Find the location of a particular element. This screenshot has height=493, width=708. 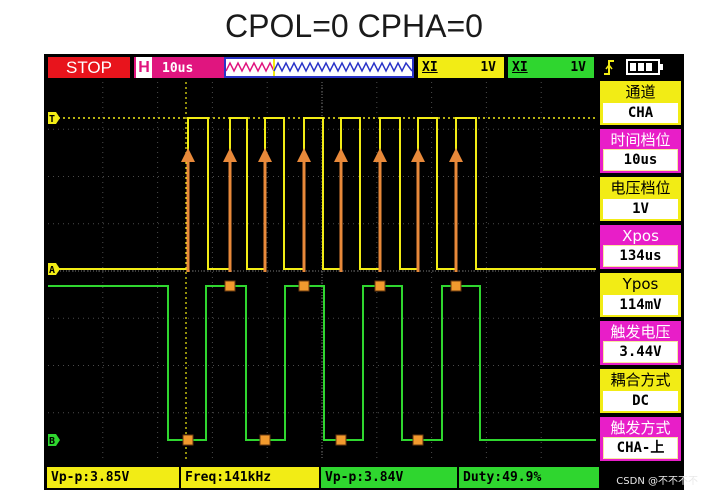

svg-text: B is located at coordinates (52, 441).